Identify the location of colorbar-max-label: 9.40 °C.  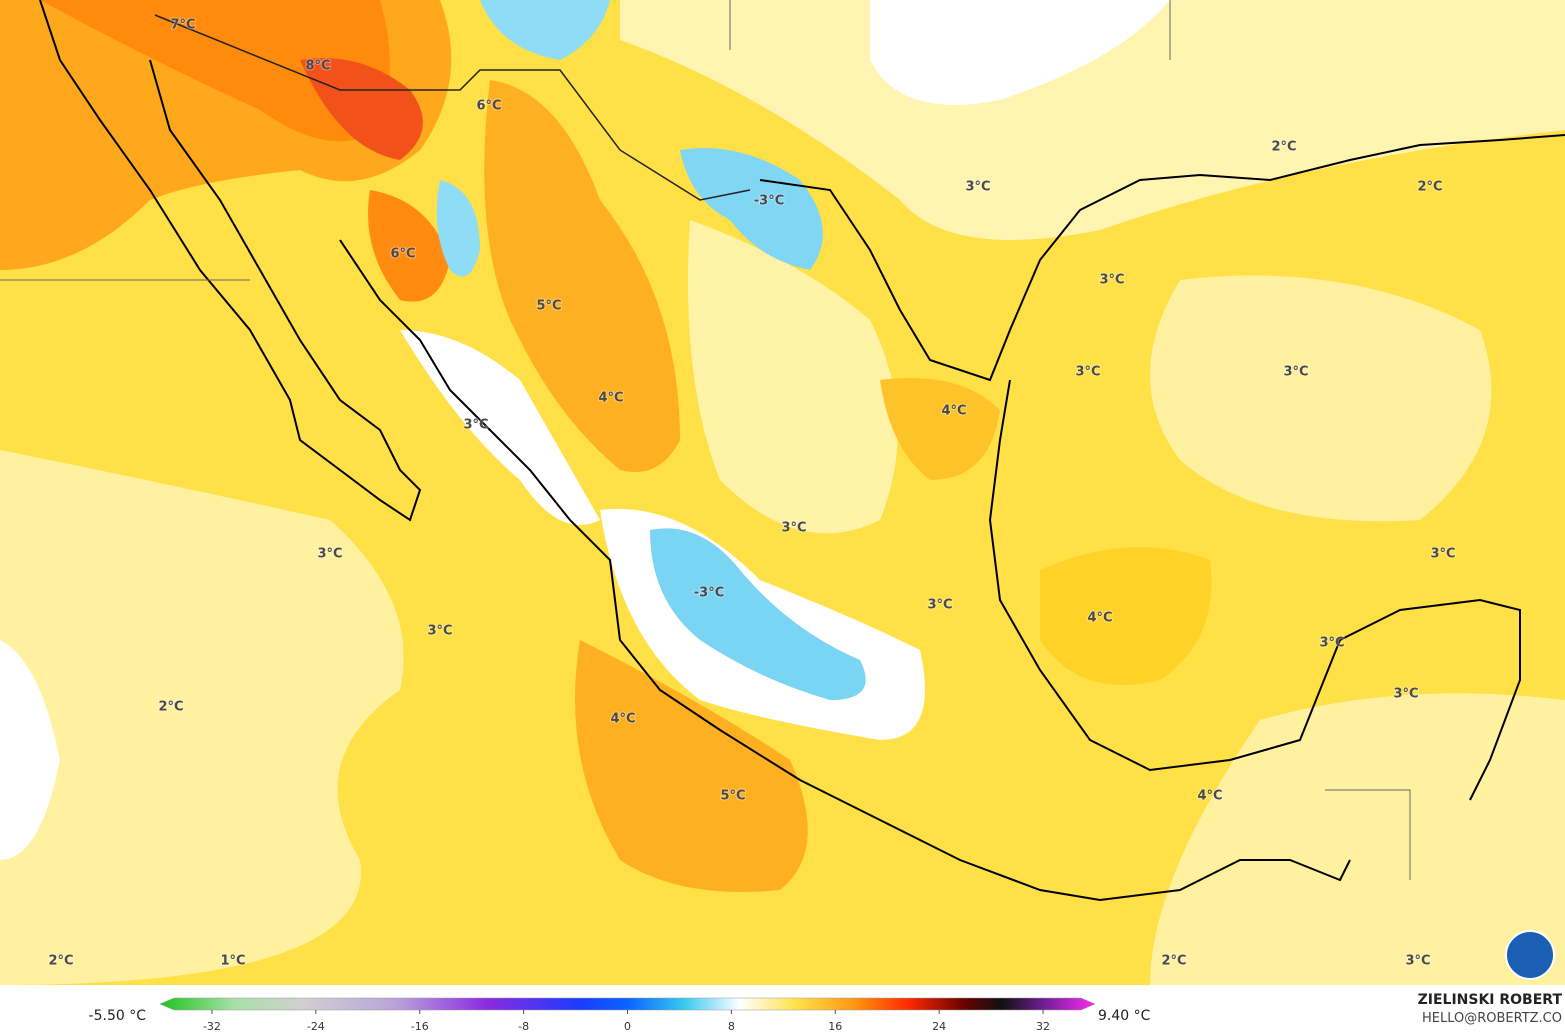
(1124, 1016).